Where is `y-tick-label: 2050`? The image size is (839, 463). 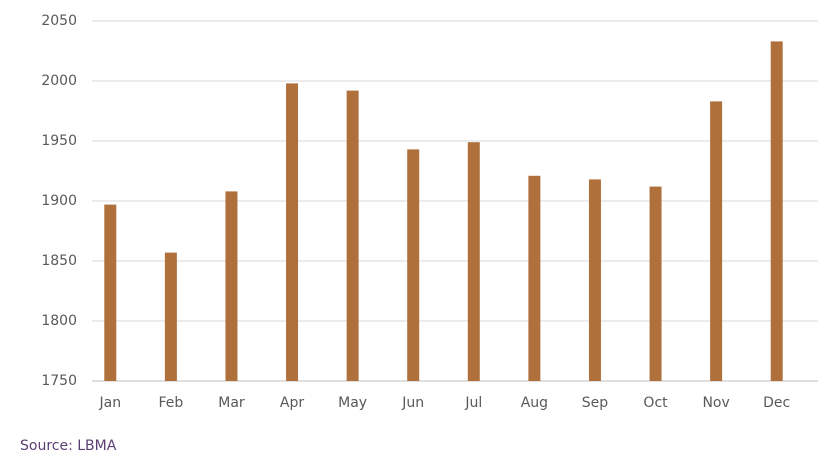 y-tick-label: 2050 is located at coordinates (59, 21).